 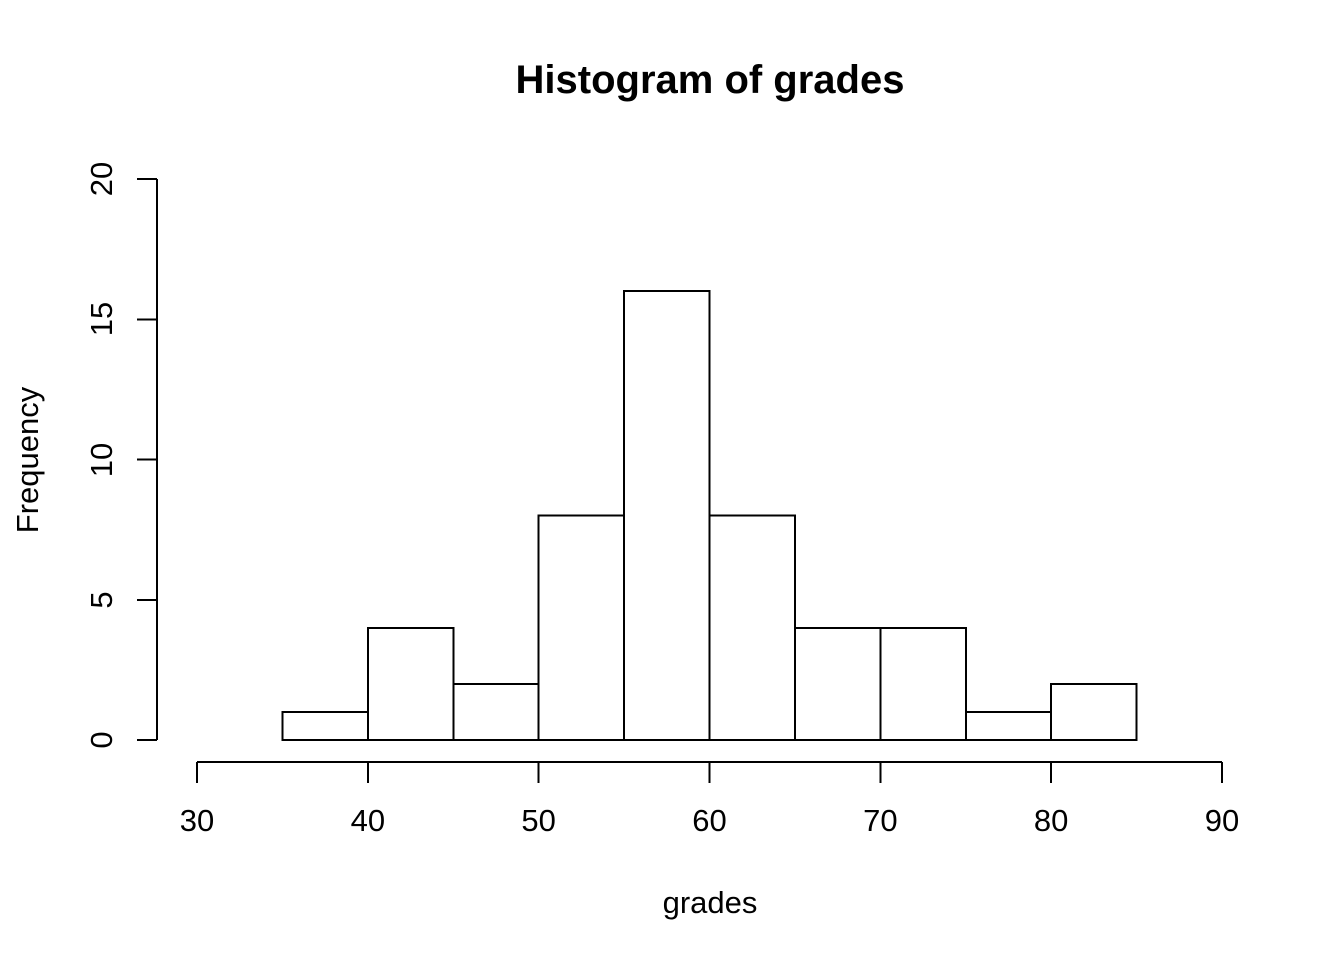 What do you see at coordinates (538, 820) in the screenshot?
I see `x-axis-tick-label: 50` at bounding box center [538, 820].